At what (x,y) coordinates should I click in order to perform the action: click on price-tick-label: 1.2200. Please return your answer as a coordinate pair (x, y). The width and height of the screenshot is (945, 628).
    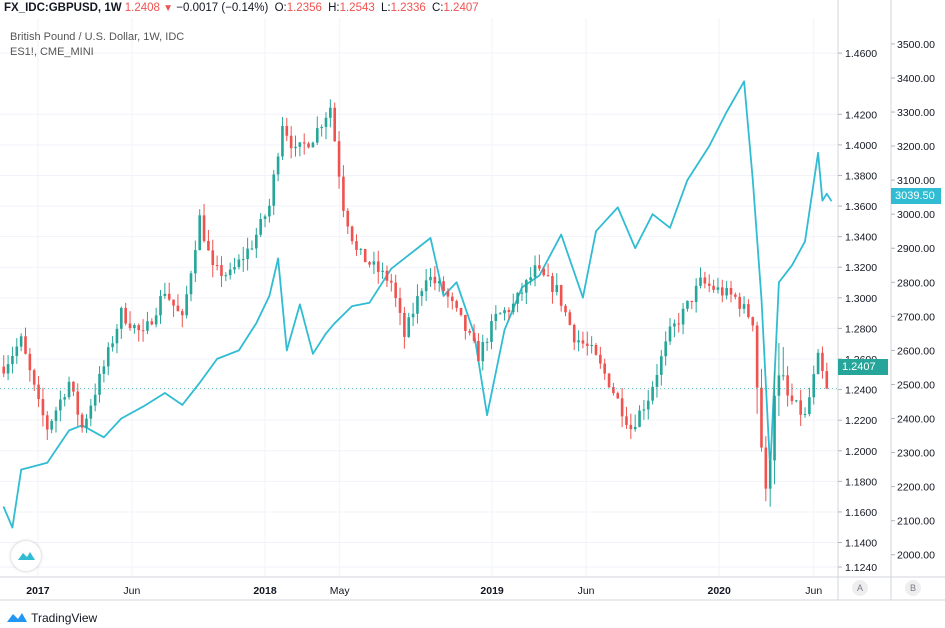
    Looking at the image, I should click on (861, 421).